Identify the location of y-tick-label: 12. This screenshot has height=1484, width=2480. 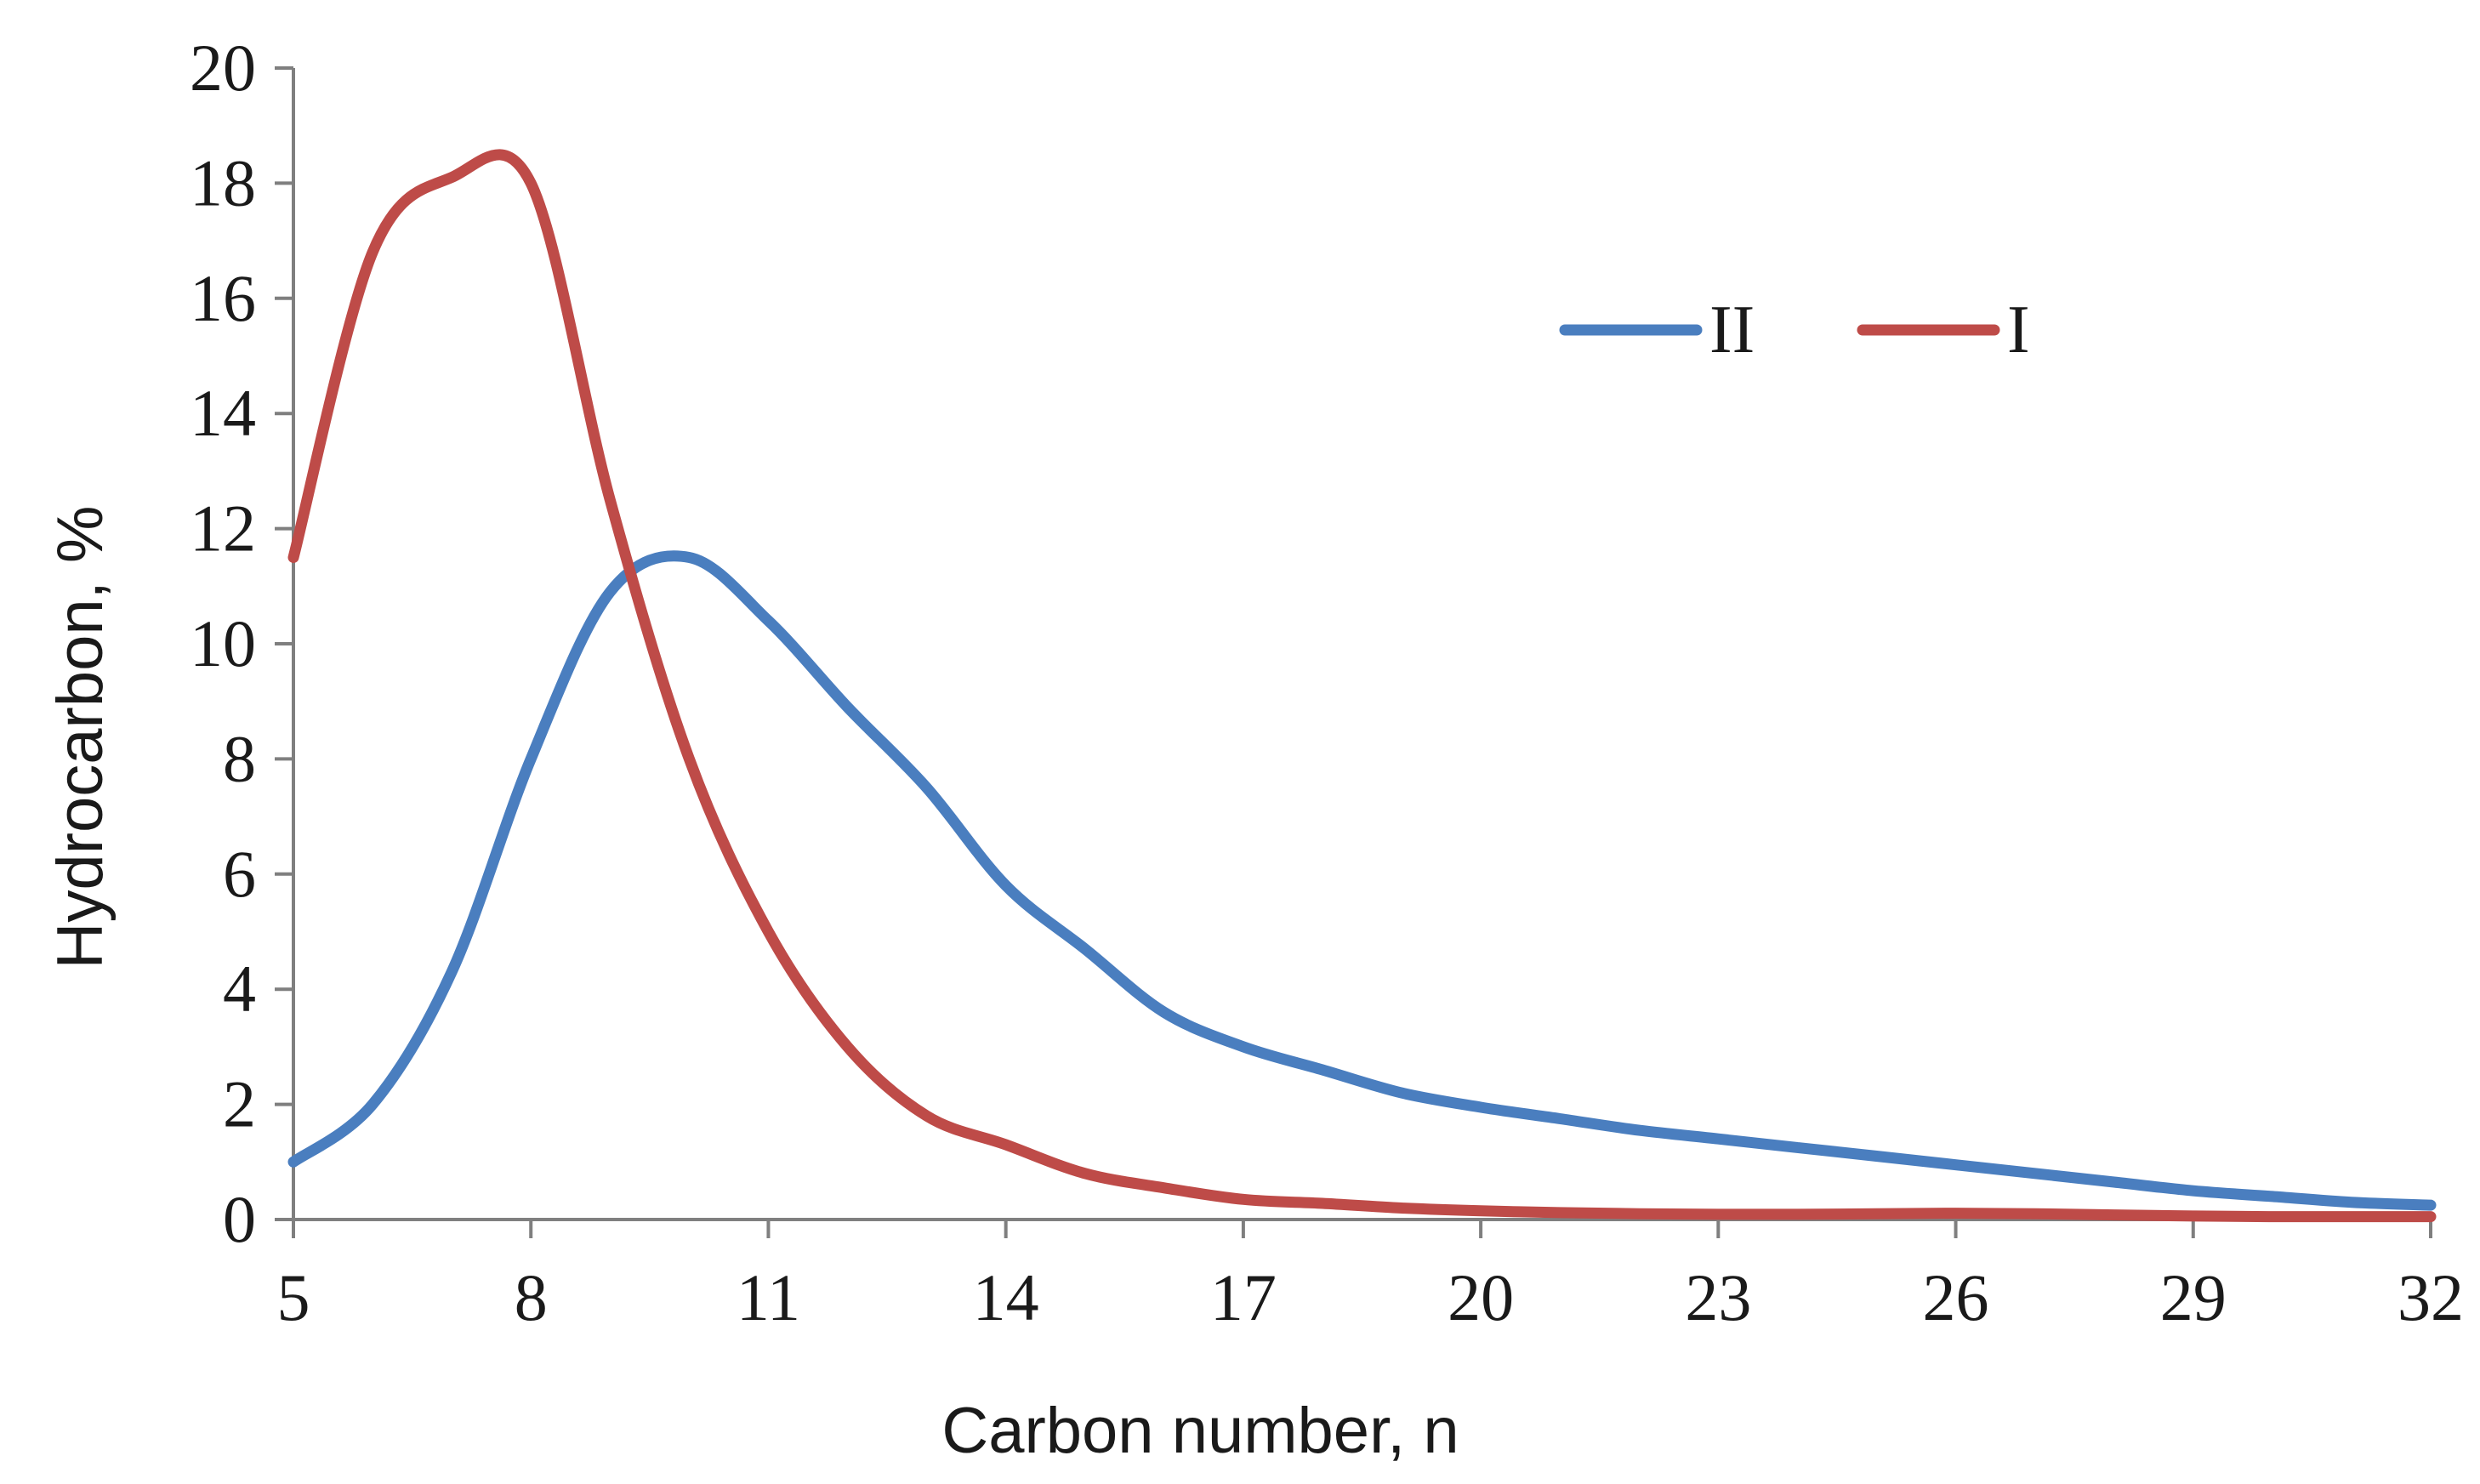
(223, 529).